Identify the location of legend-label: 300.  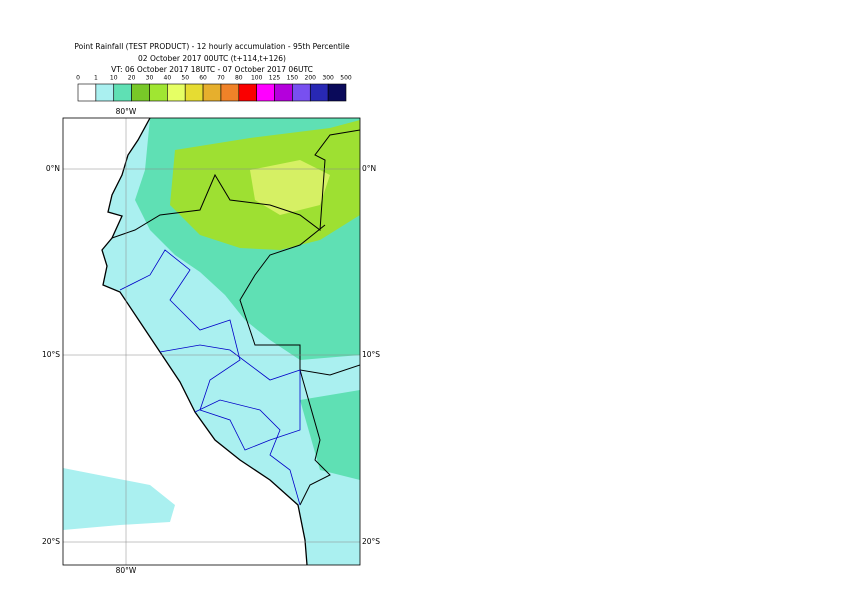
(328, 78).